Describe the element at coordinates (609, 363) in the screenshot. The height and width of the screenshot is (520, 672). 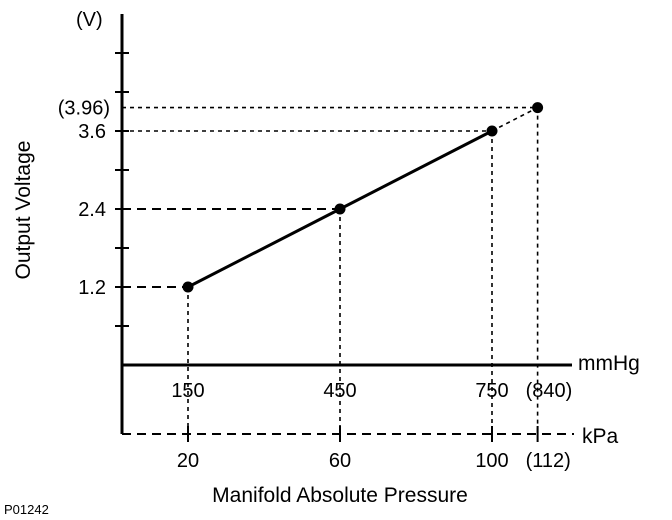
I see `mmhg-unit-label: mmHg` at that location.